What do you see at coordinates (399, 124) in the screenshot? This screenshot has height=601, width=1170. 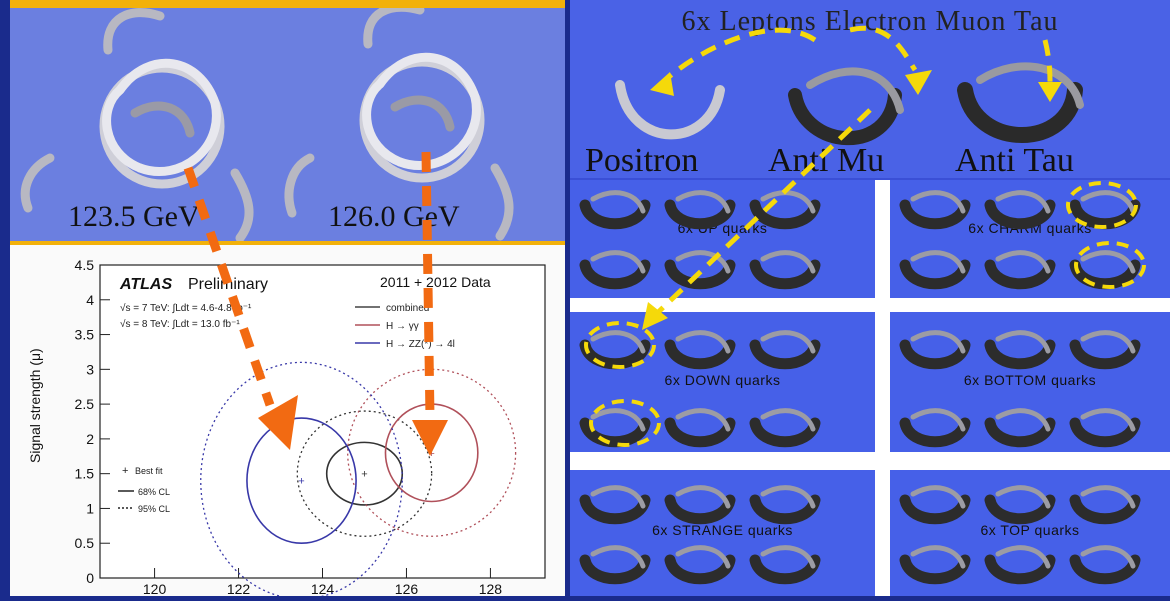 I see `right-knot-image` at bounding box center [399, 124].